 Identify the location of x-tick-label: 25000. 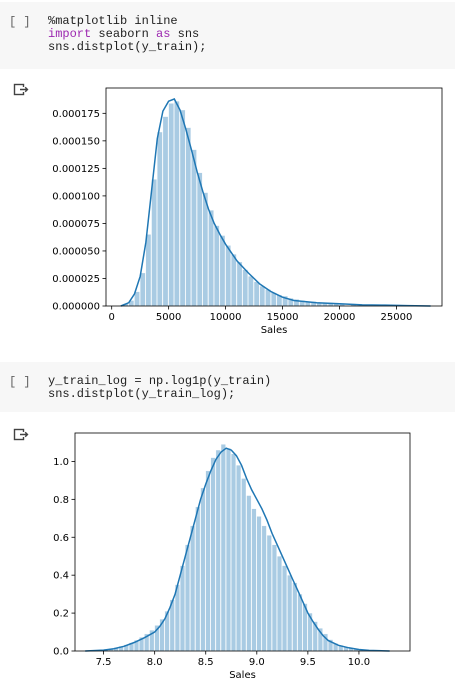
(397, 317).